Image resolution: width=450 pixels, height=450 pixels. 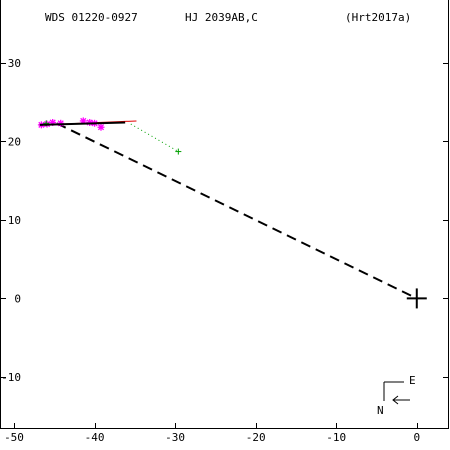 What do you see at coordinates (212, 437) in the screenshot?
I see `x-tick-labels: -50 -40 -30 -20 -10 0` at bounding box center [212, 437].